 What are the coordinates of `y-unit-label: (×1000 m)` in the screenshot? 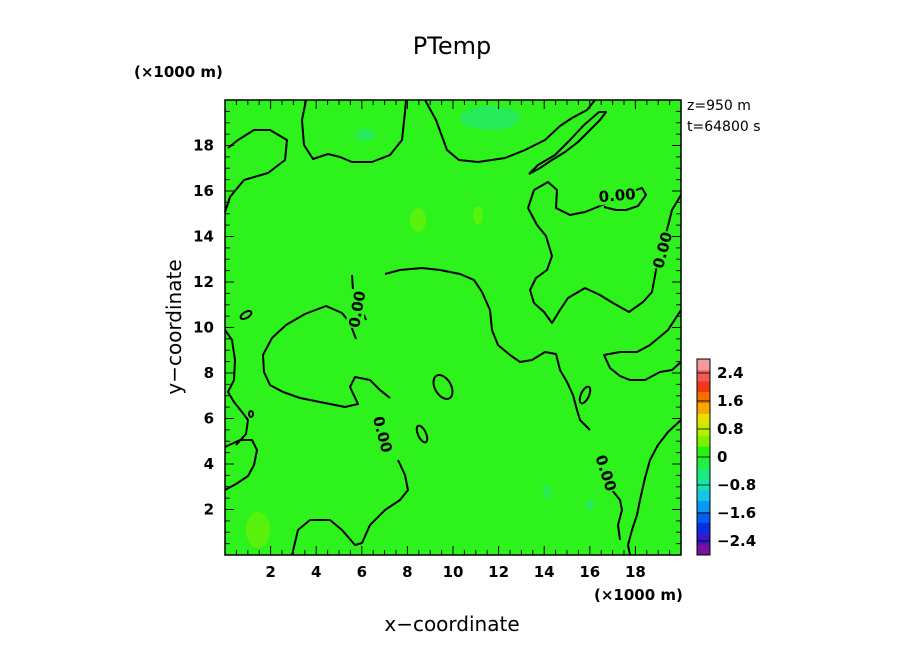 It's located at (178, 72).